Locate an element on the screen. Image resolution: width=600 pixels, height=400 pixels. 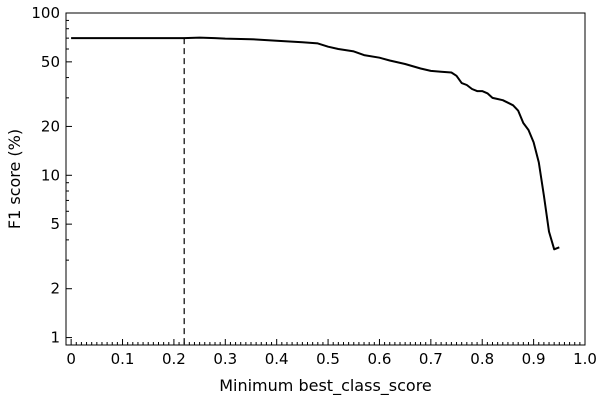
x-tick-label: 0.8 is located at coordinates (482, 359).